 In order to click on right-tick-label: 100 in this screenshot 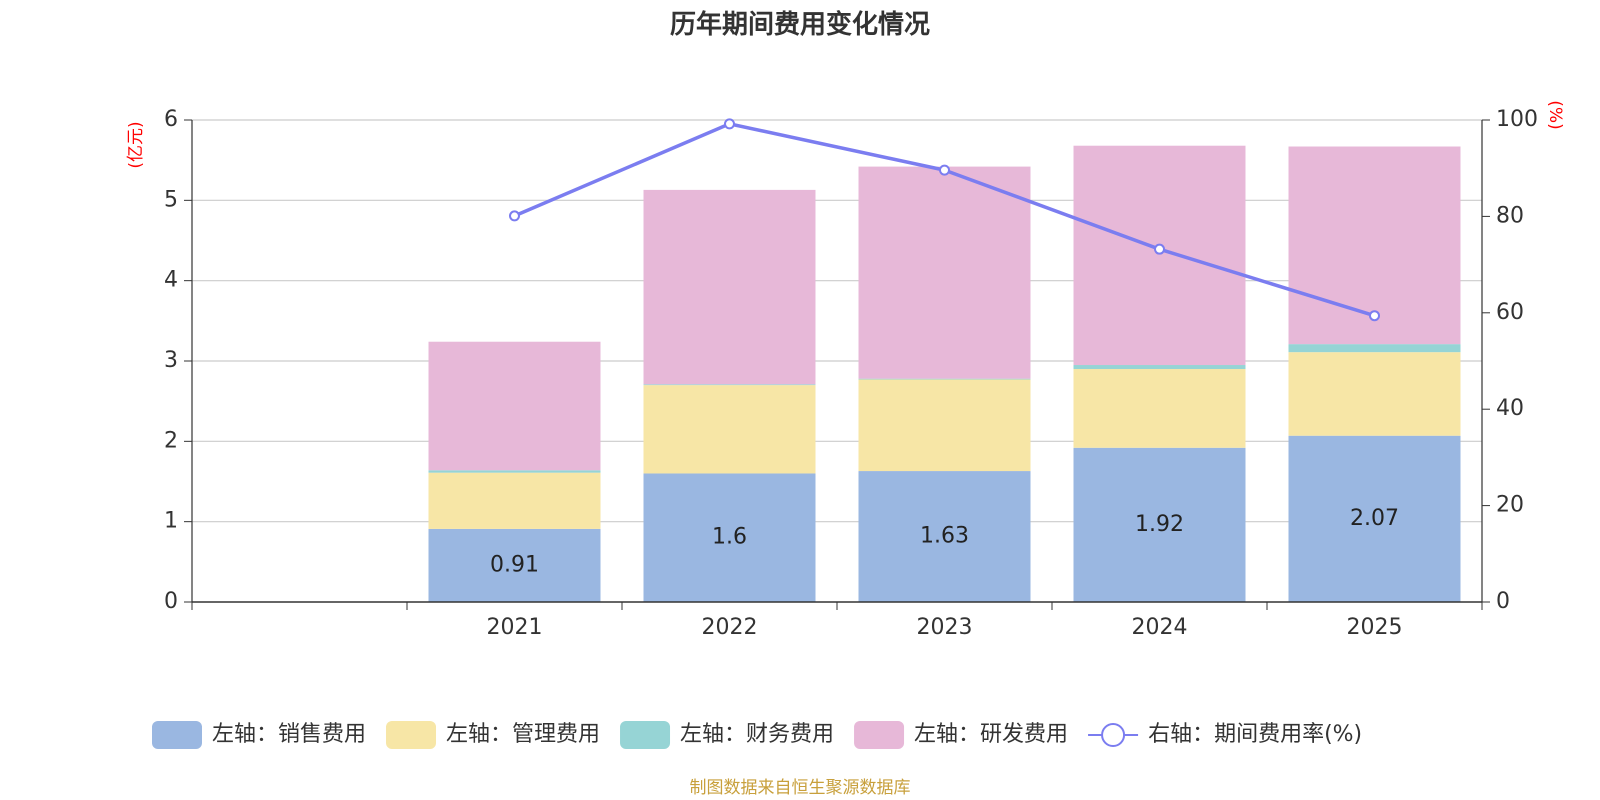, I will do `click(1517, 119)`.